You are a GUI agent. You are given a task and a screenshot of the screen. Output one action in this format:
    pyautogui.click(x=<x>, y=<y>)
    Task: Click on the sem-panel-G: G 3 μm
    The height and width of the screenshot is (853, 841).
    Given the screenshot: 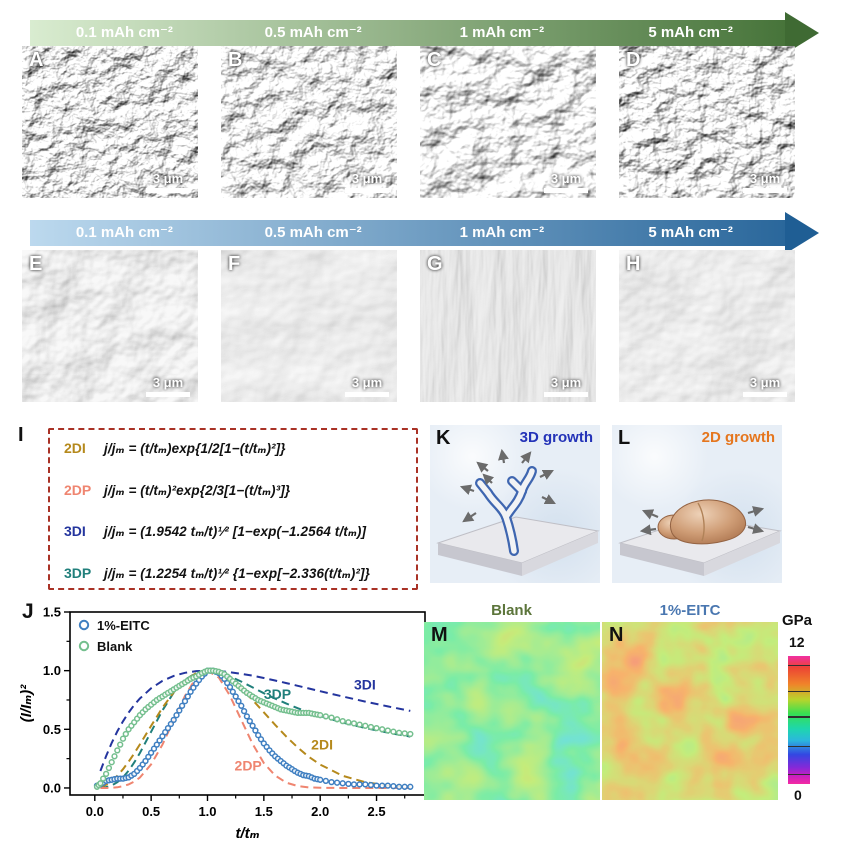 What is the action you would take?
    pyautogui.click(x=508, y=326)
    